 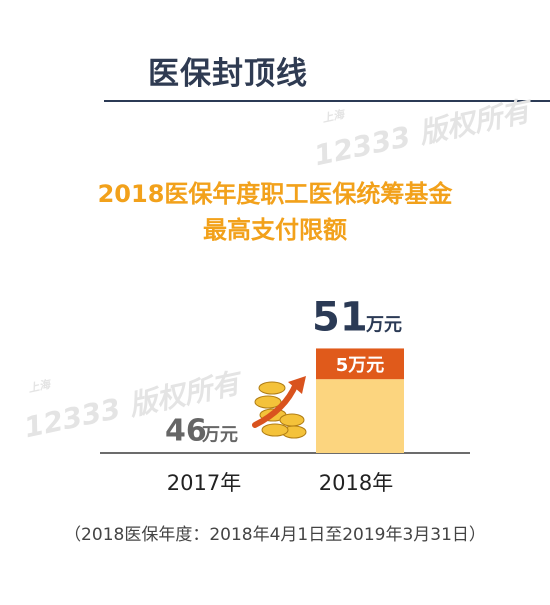 I want to click on value-label-2018: 51, so click(x=340, y=317).